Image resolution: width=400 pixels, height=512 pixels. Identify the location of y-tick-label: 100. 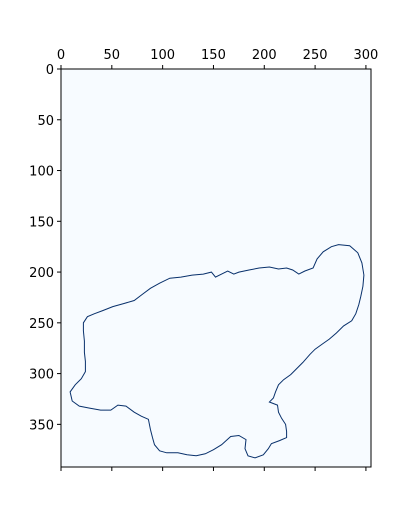
(41, 172).